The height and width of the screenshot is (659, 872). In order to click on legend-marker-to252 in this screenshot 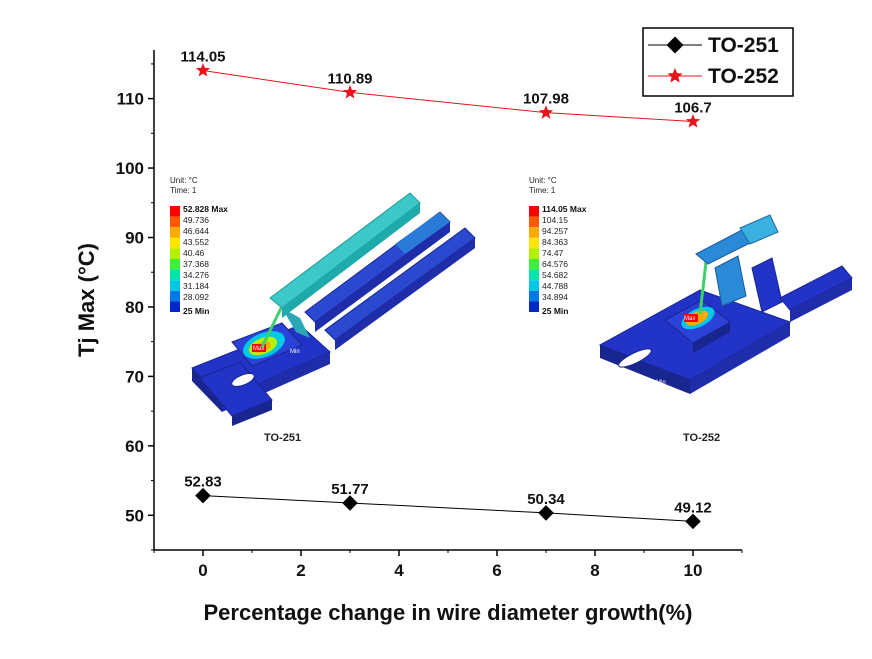, I will do `click(675, 75)`.